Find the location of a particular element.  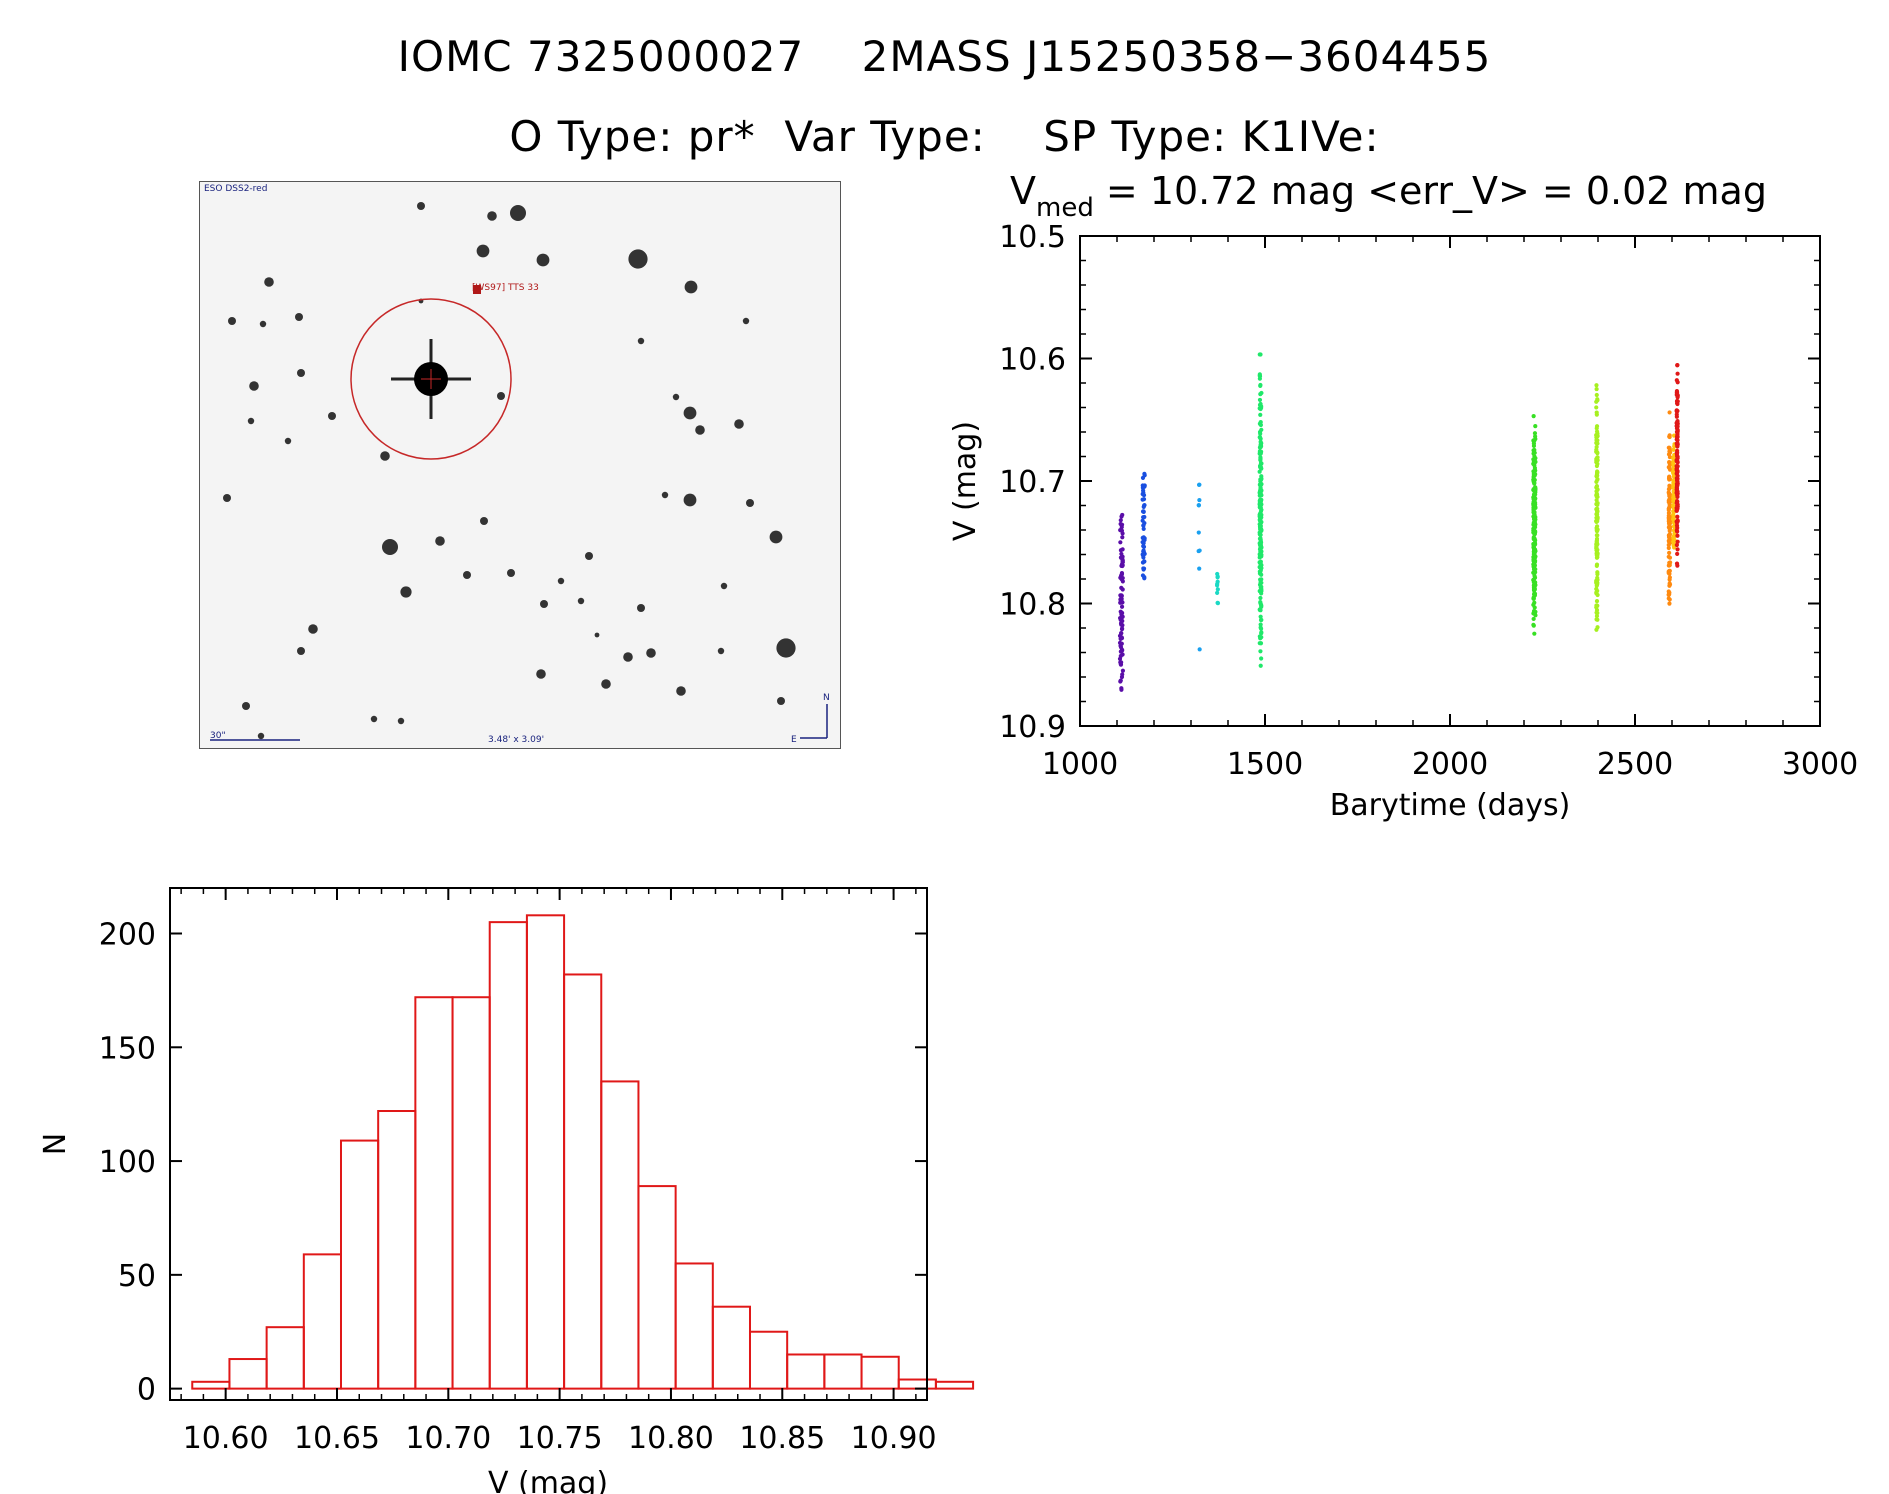

light-curve-xlabel: Barytime (days) is located at coordinates (1450, 805).